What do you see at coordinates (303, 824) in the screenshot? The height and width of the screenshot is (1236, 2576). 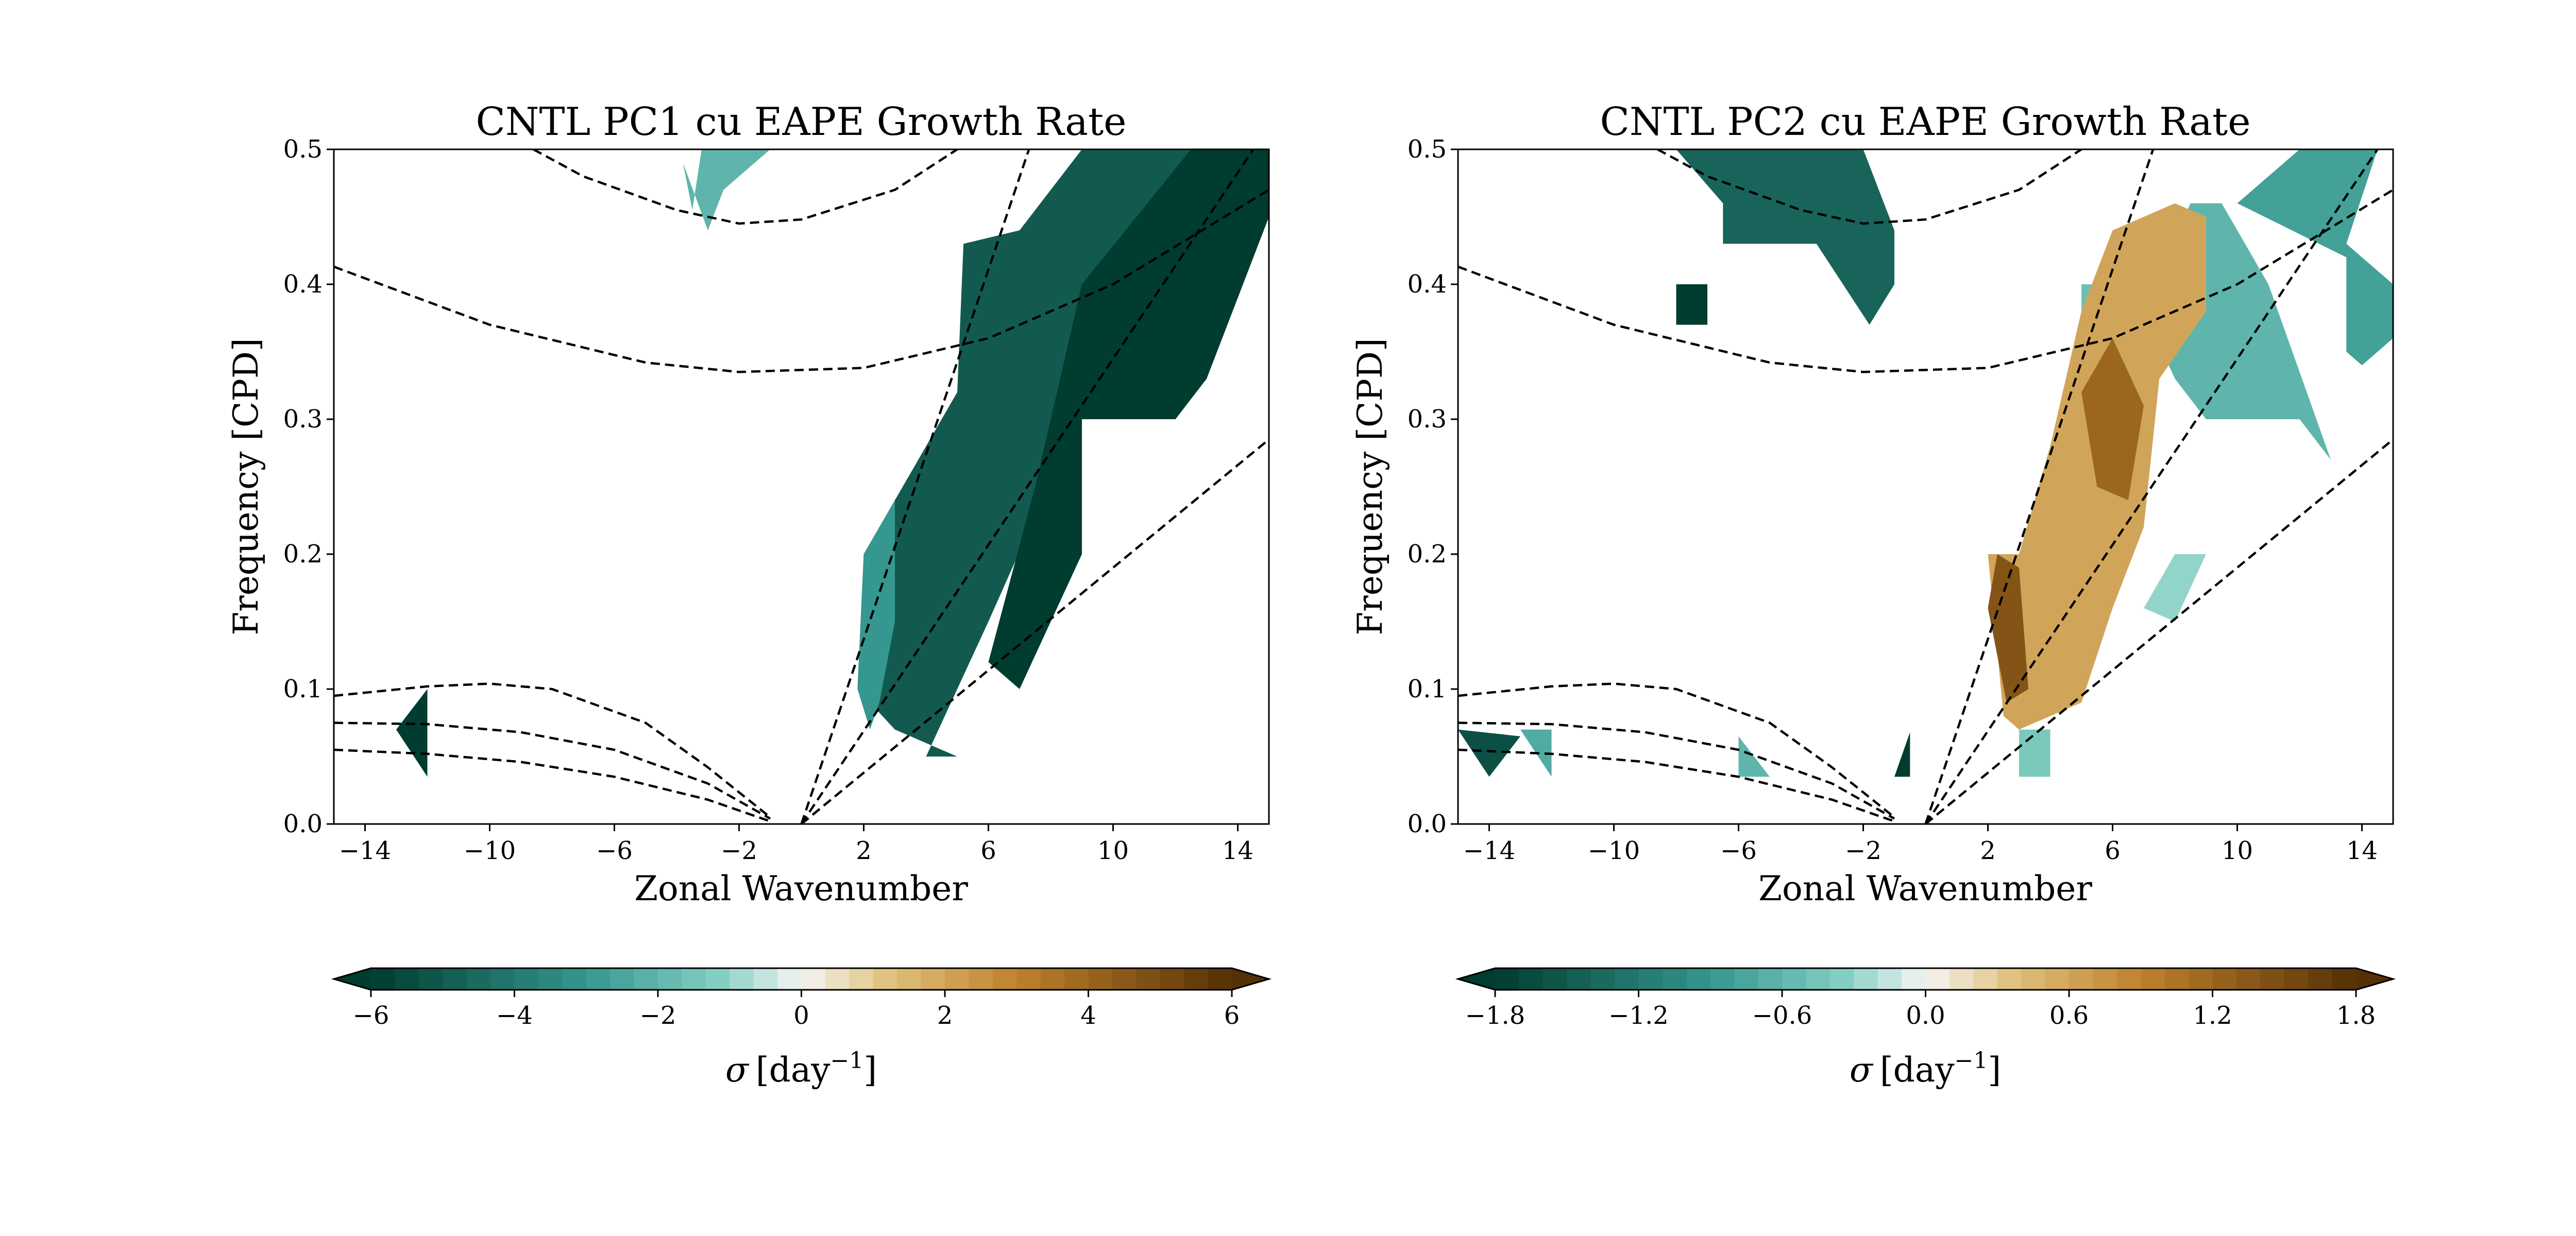 I see `y-tick-label: 0.0` at bounding box center [303, 824].